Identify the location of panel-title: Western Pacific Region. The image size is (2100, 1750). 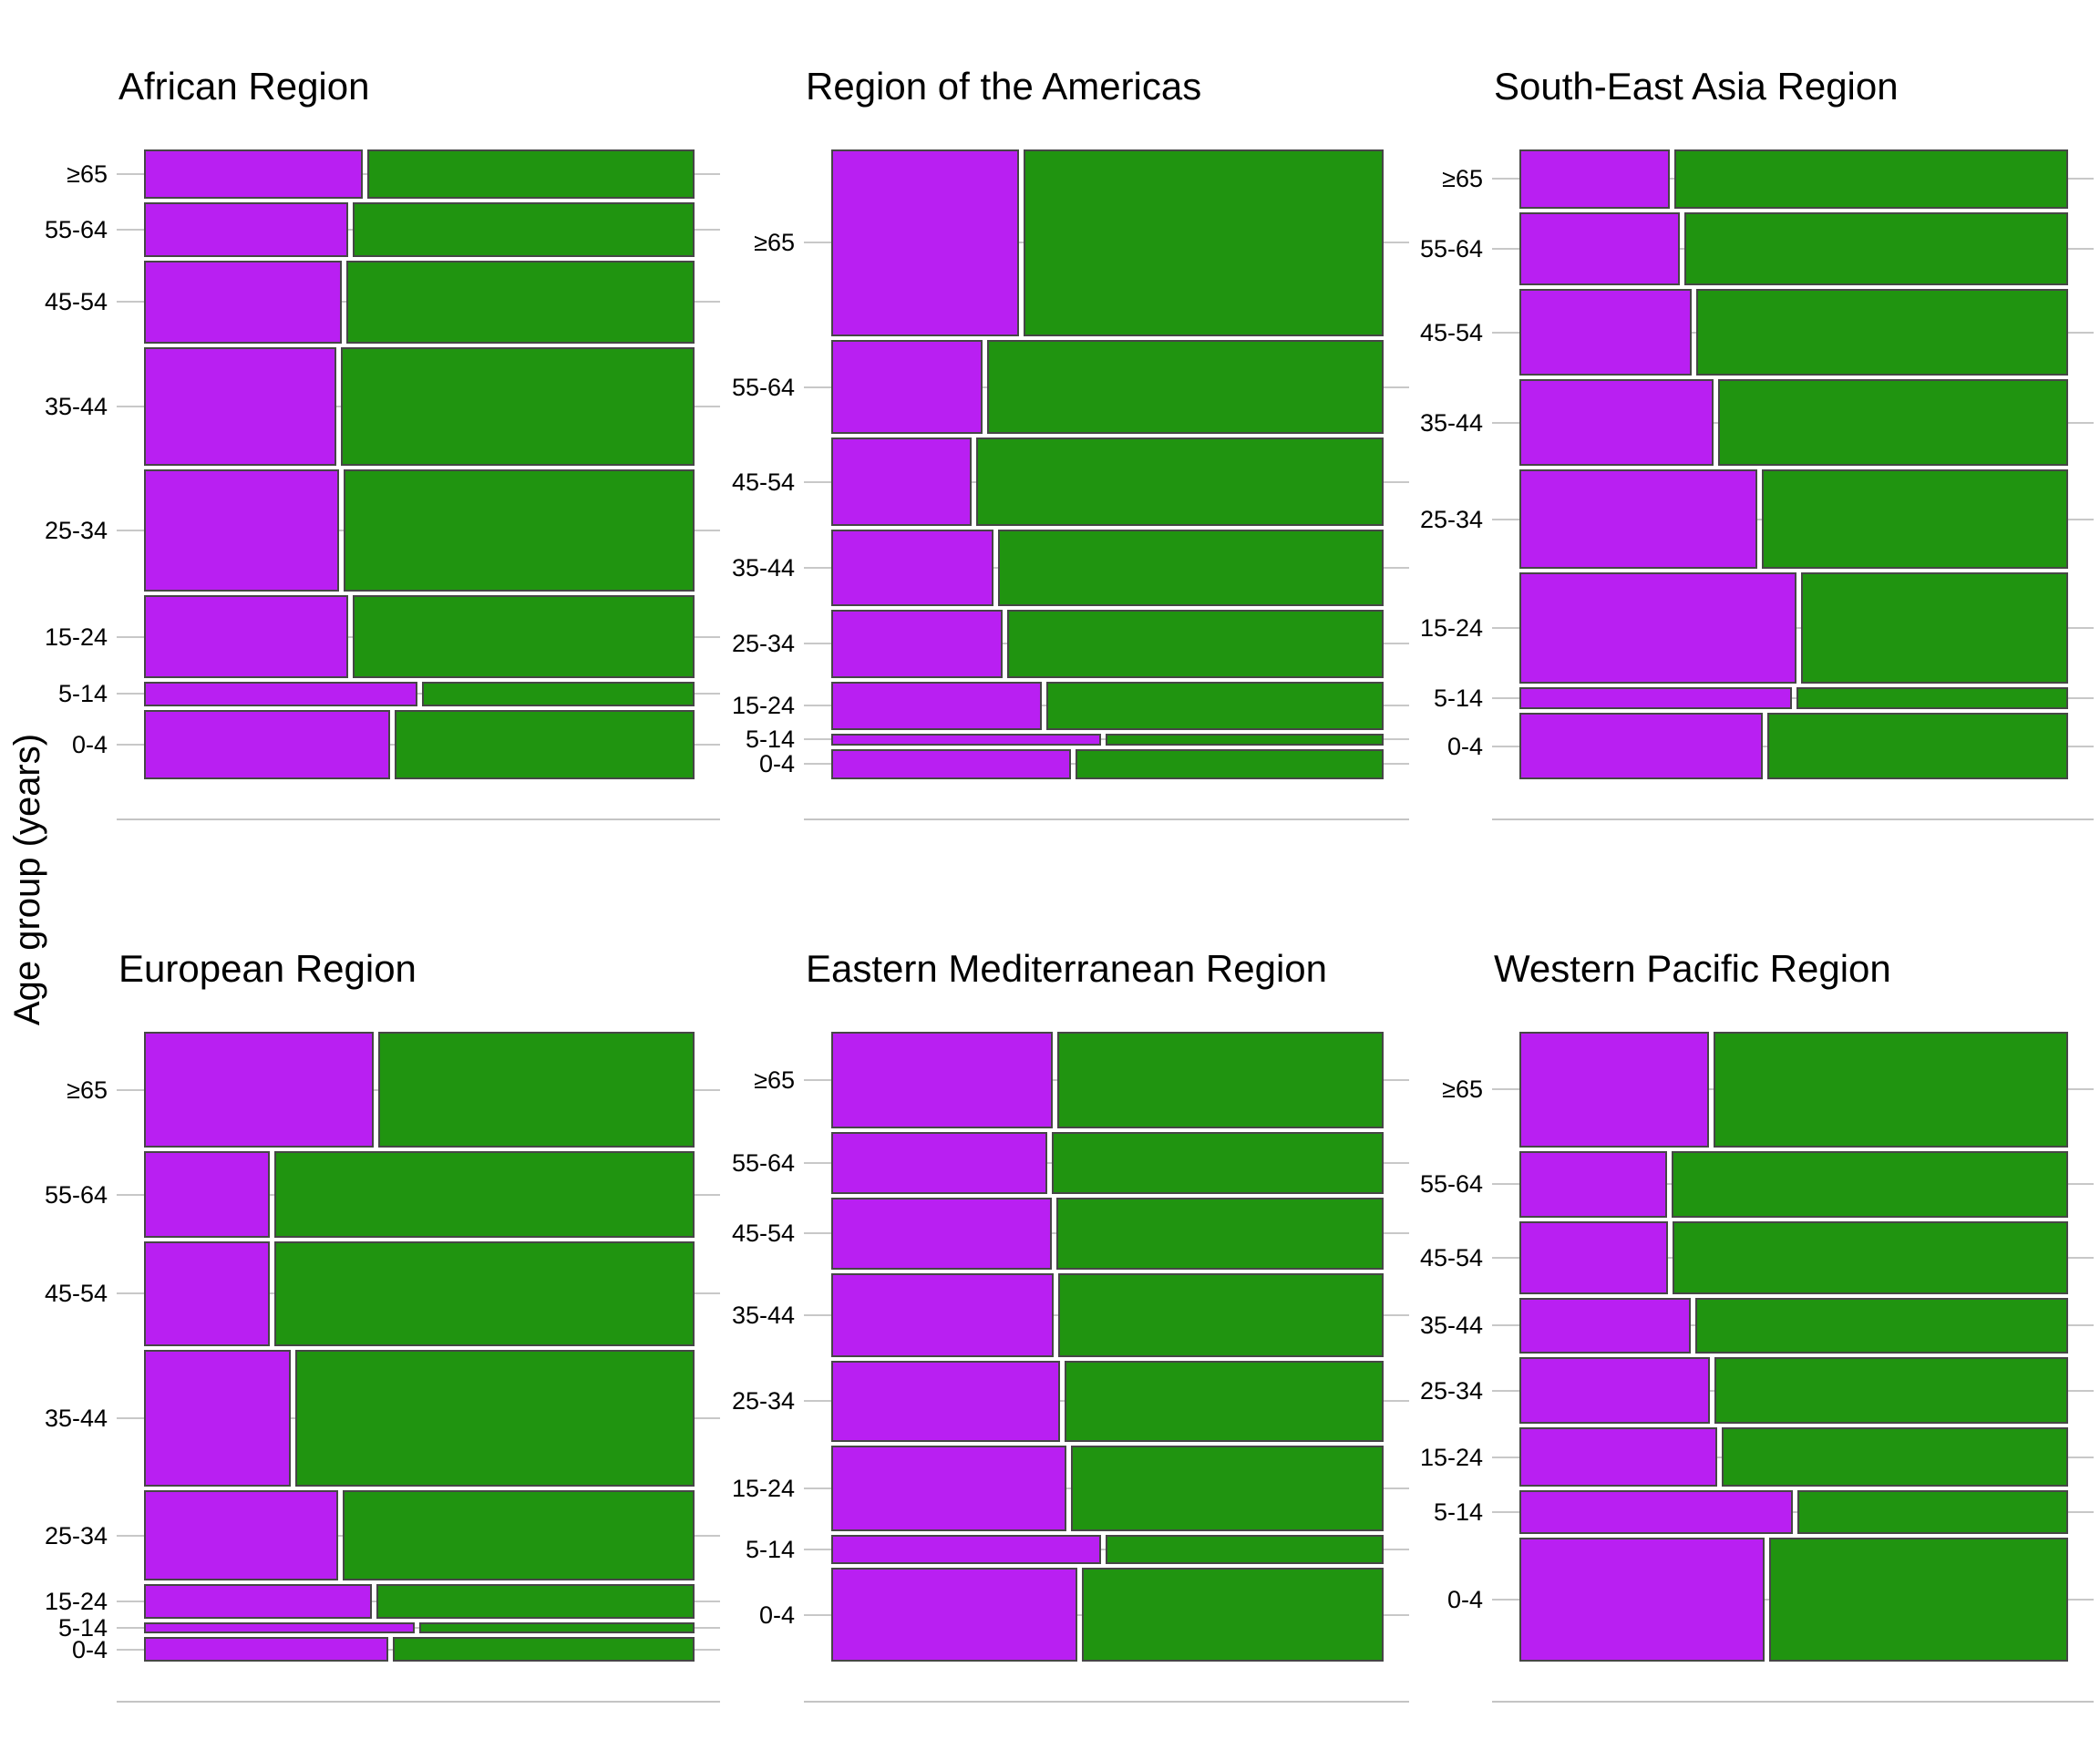
(1693, 969).